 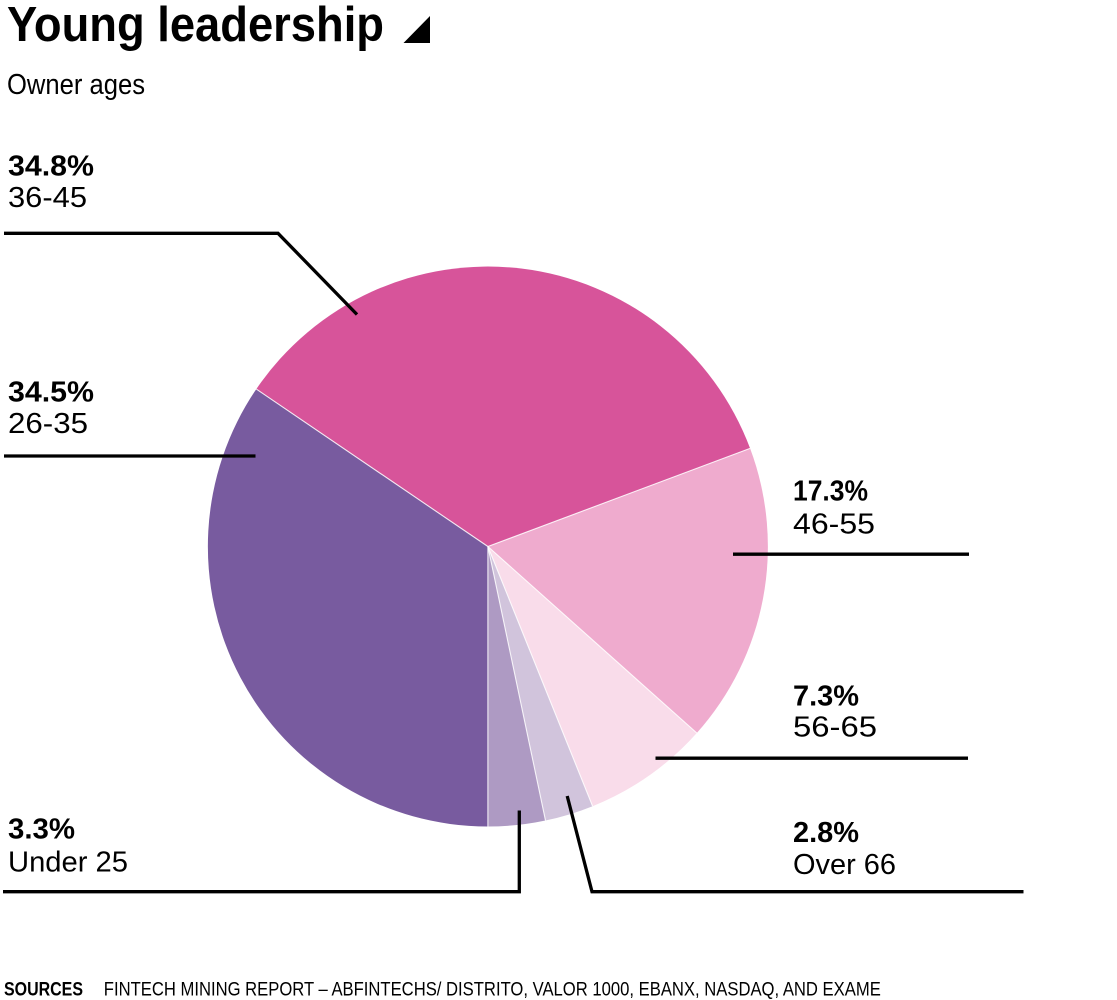 I want to click on svg-text: 34.5%, so click(x=51, y=393).